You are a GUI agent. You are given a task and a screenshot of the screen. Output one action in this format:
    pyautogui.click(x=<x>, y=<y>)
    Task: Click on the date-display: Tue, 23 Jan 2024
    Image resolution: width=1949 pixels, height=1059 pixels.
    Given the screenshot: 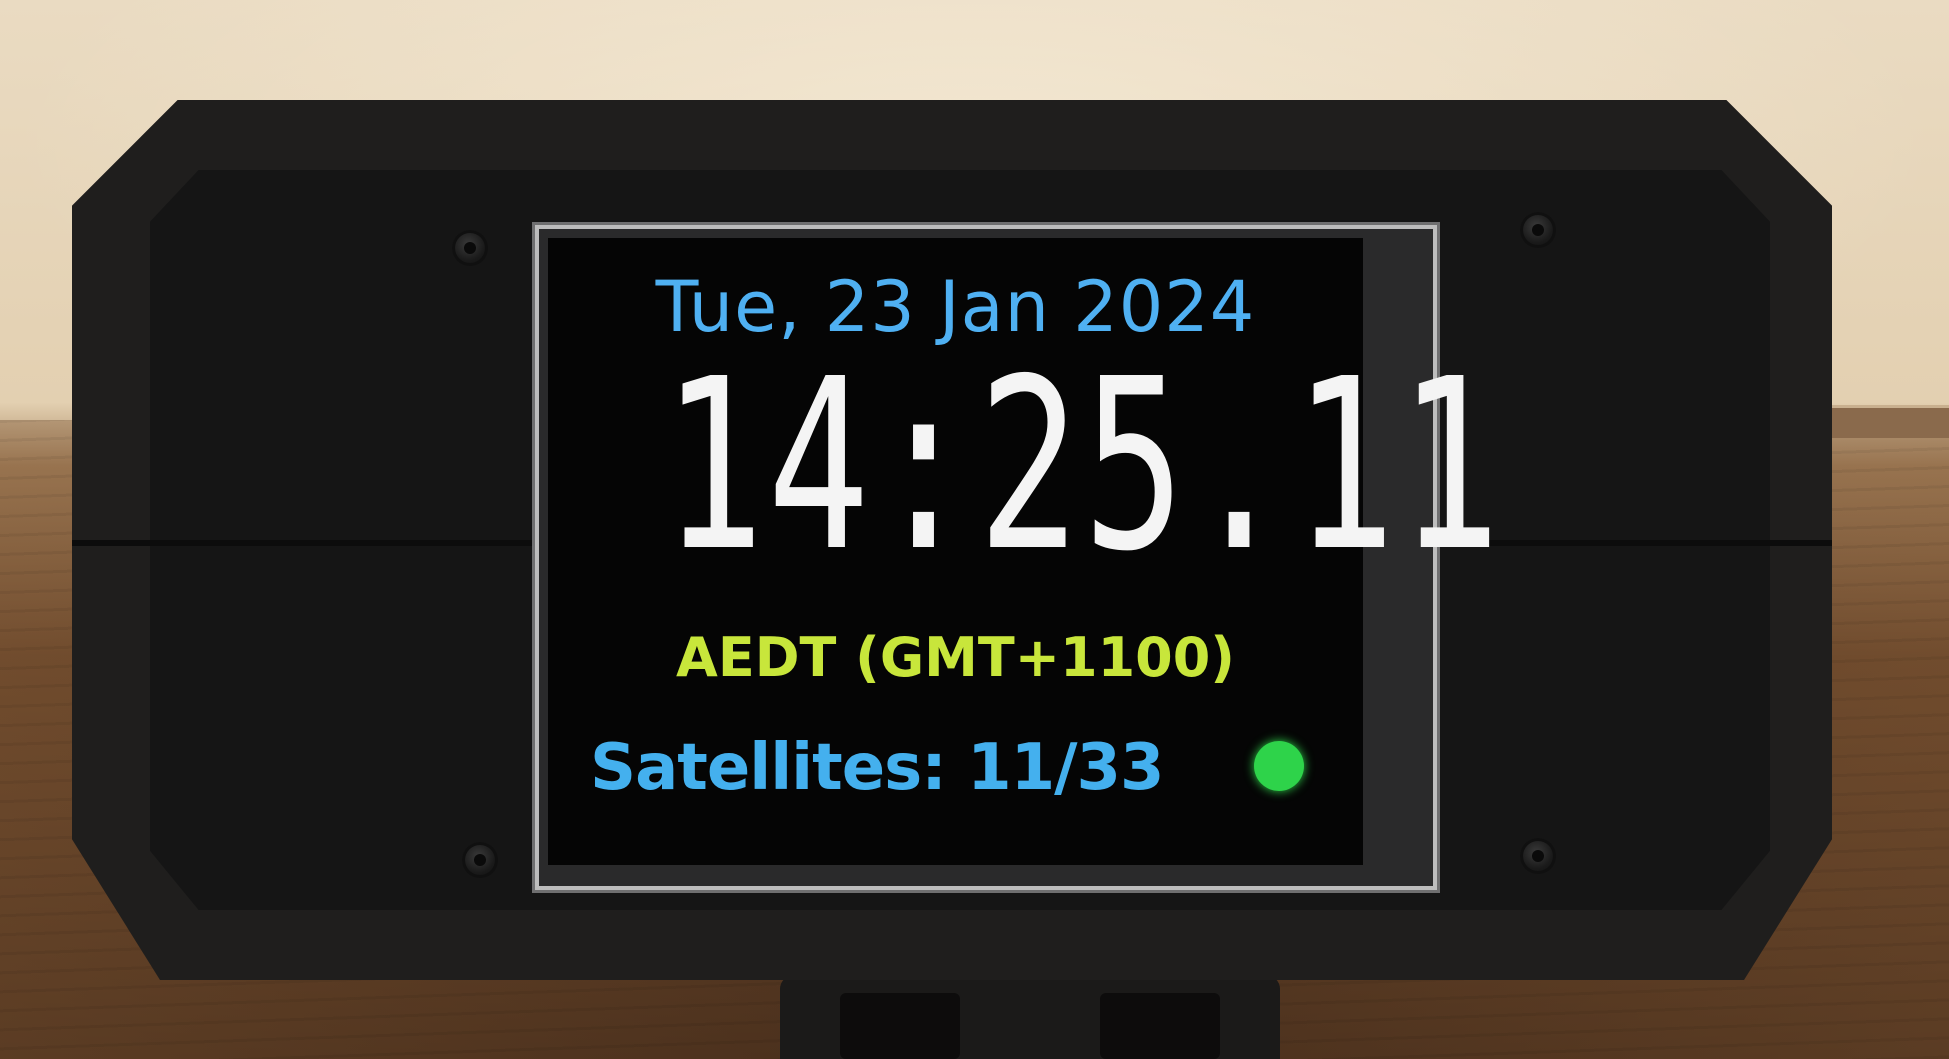 What is the action you would take?
    pyautogui.click(x=955, y=307)
    